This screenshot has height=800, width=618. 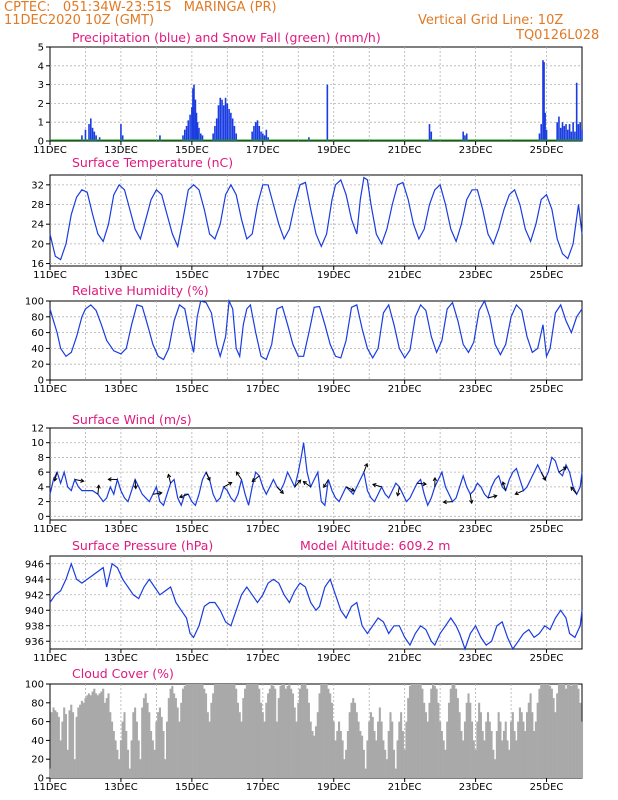 What do you see at coordinates (37, 703) in the screenshot?
I see `cloud-y-tick-label: 80` at bounding box center [37, 703].